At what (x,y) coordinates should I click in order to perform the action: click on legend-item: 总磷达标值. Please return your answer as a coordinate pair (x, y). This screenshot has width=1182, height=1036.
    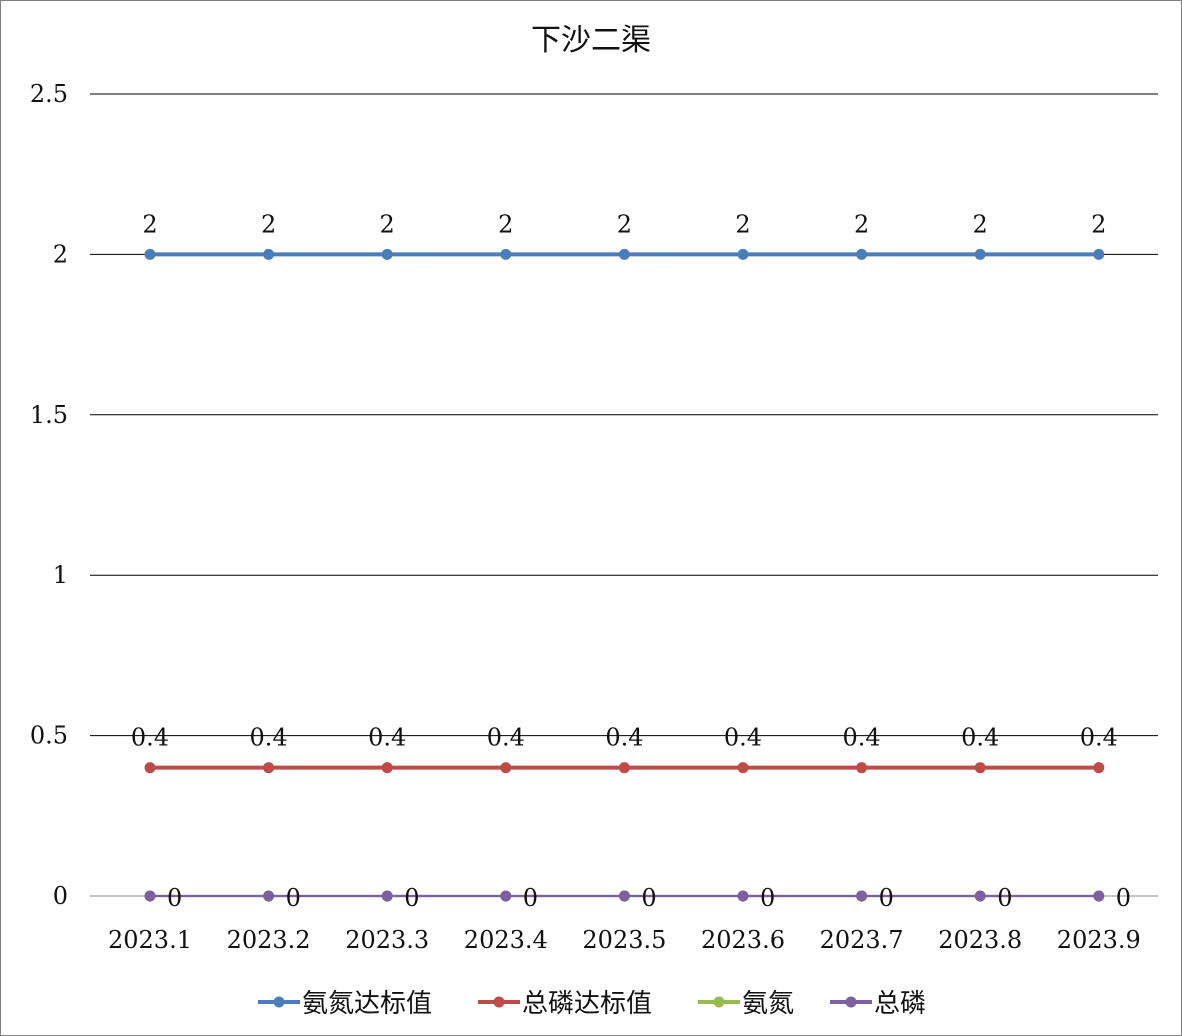
    Looking at the image, I should click on (565, 1004).